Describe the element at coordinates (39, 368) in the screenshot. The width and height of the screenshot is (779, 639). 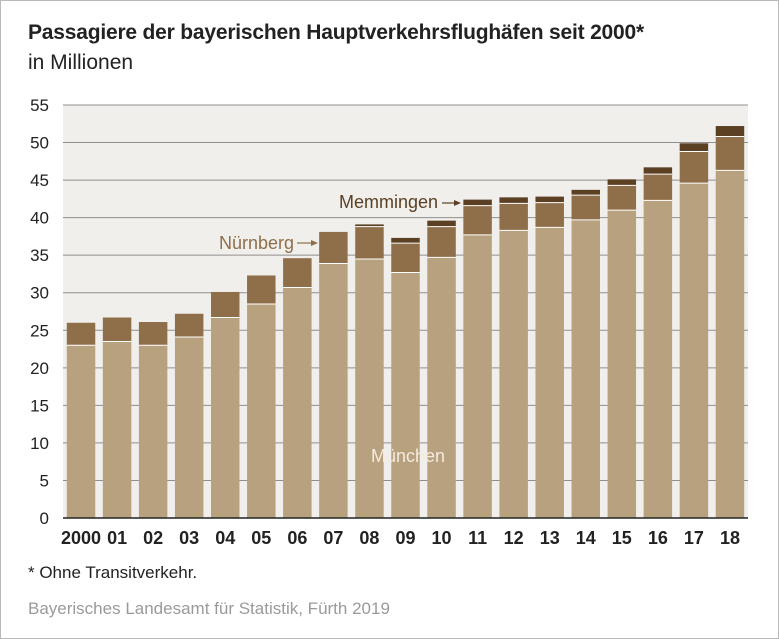
I see `y-tick-label: 20` at that location.